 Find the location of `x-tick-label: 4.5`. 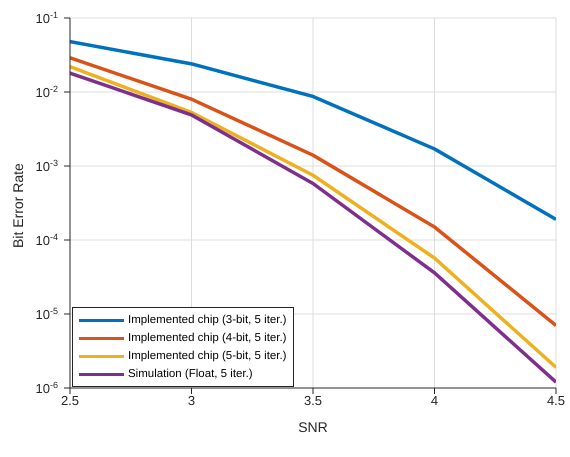

x-tick-label: 4.5 is located at coordinates (556, 400).